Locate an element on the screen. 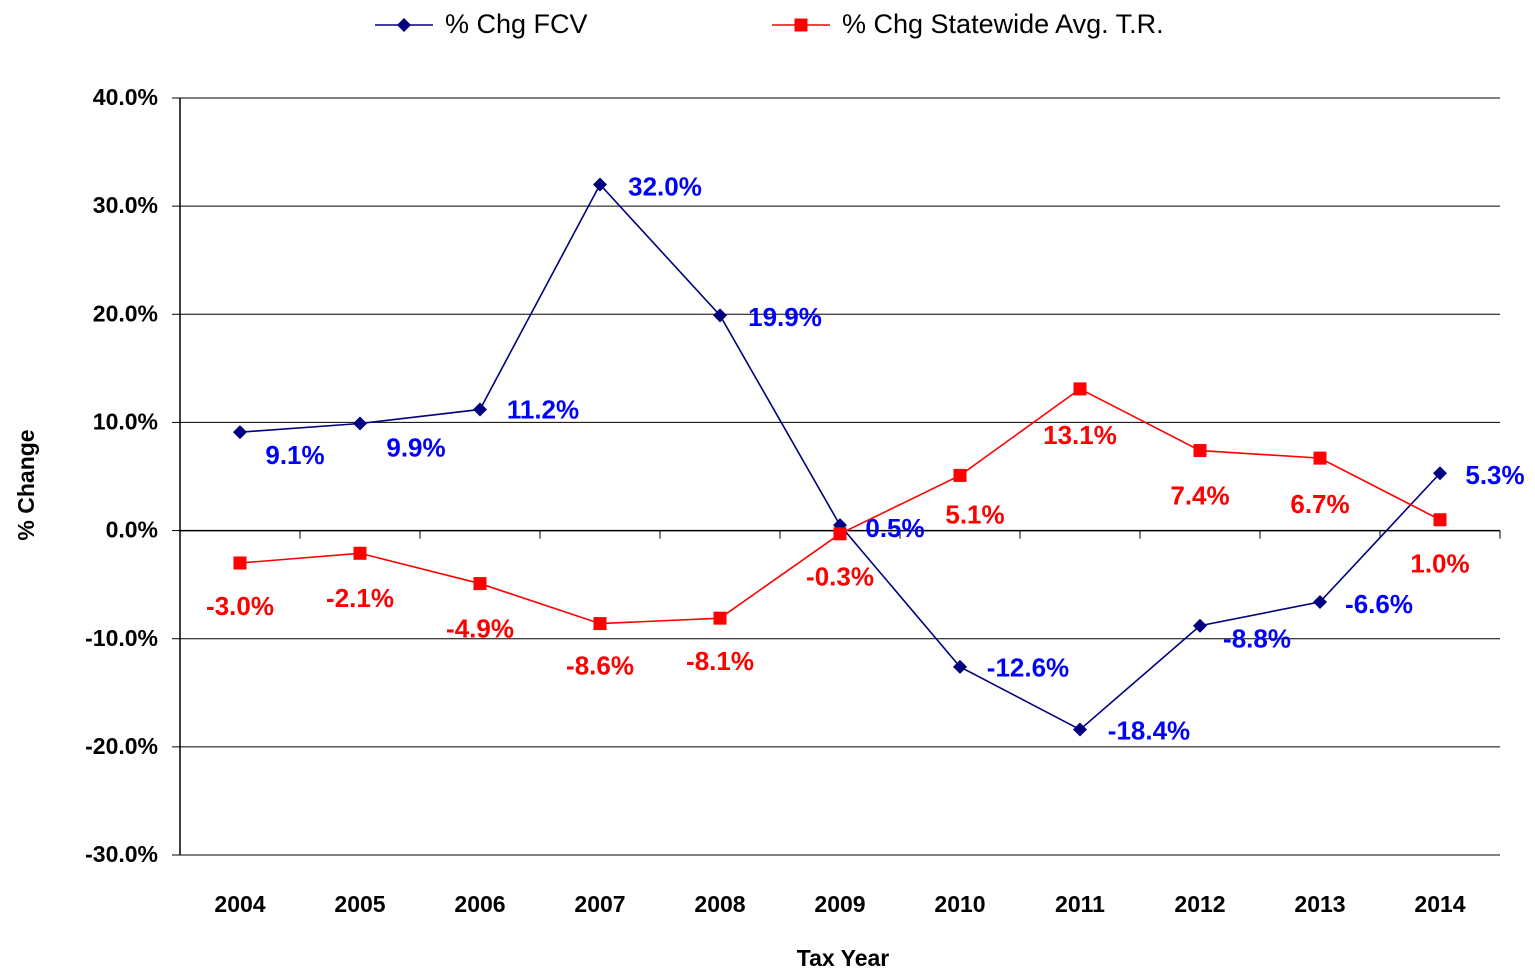  data-label: 13.1% is located at coordinates (1080, 435).